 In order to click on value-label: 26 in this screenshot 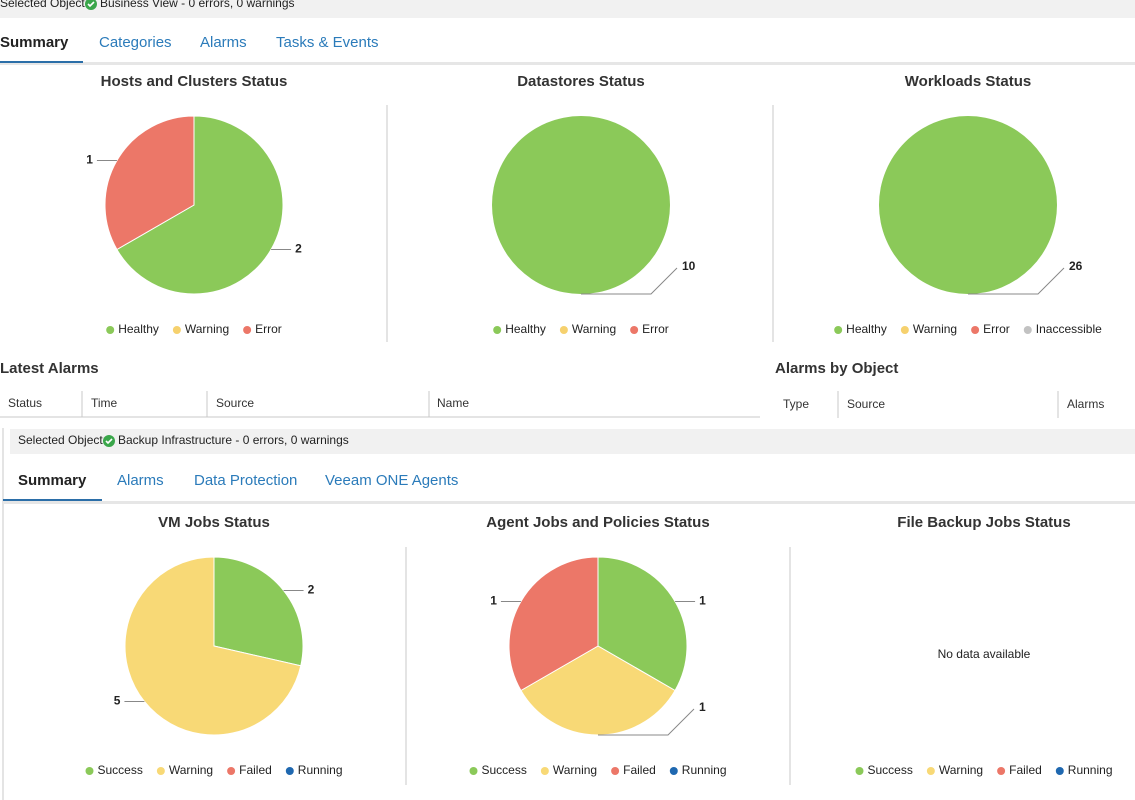, I will do `click(1076, 266)`.